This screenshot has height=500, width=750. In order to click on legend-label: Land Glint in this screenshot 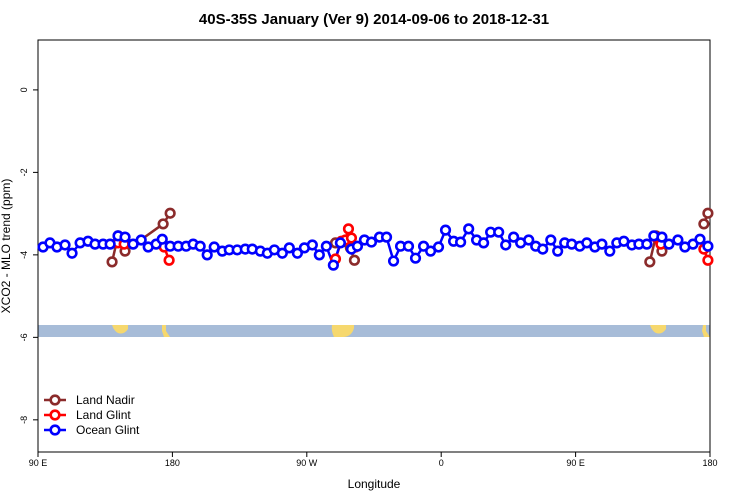, I will do `click(103, 415)`.